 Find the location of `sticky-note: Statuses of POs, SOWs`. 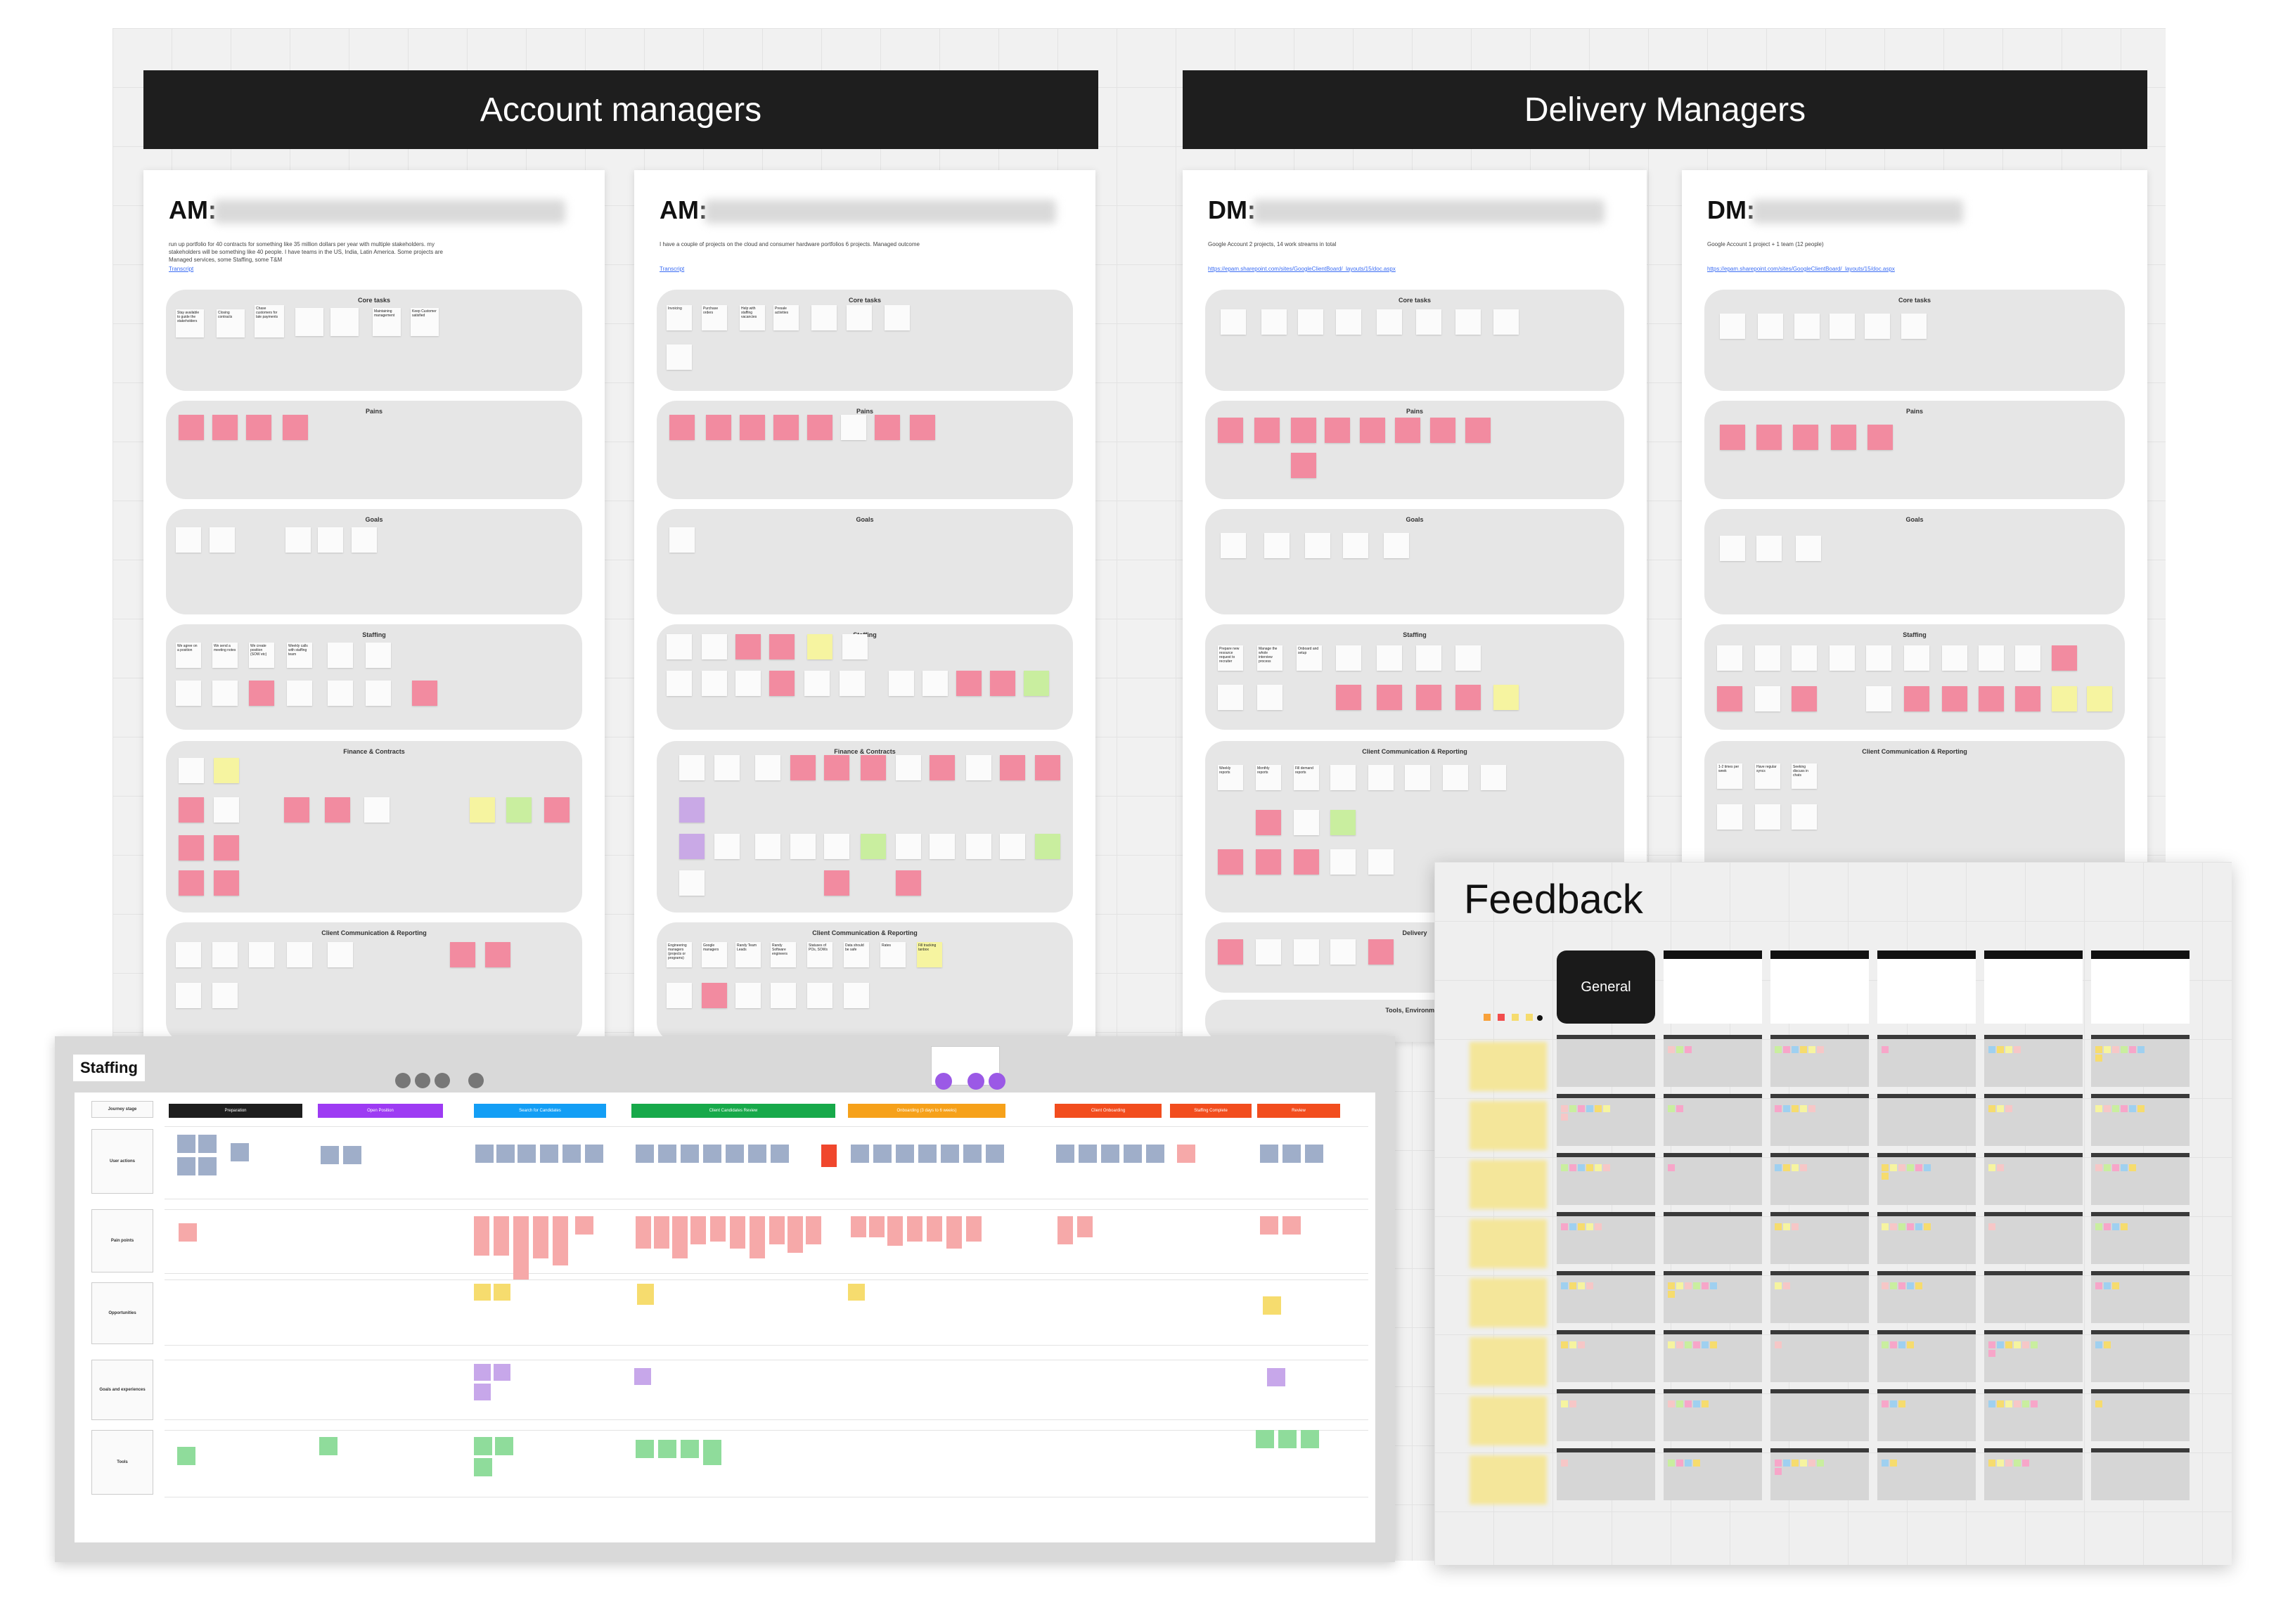

sticky-note: Statuses of POs, SOWs is located at coordinates (820, 954).